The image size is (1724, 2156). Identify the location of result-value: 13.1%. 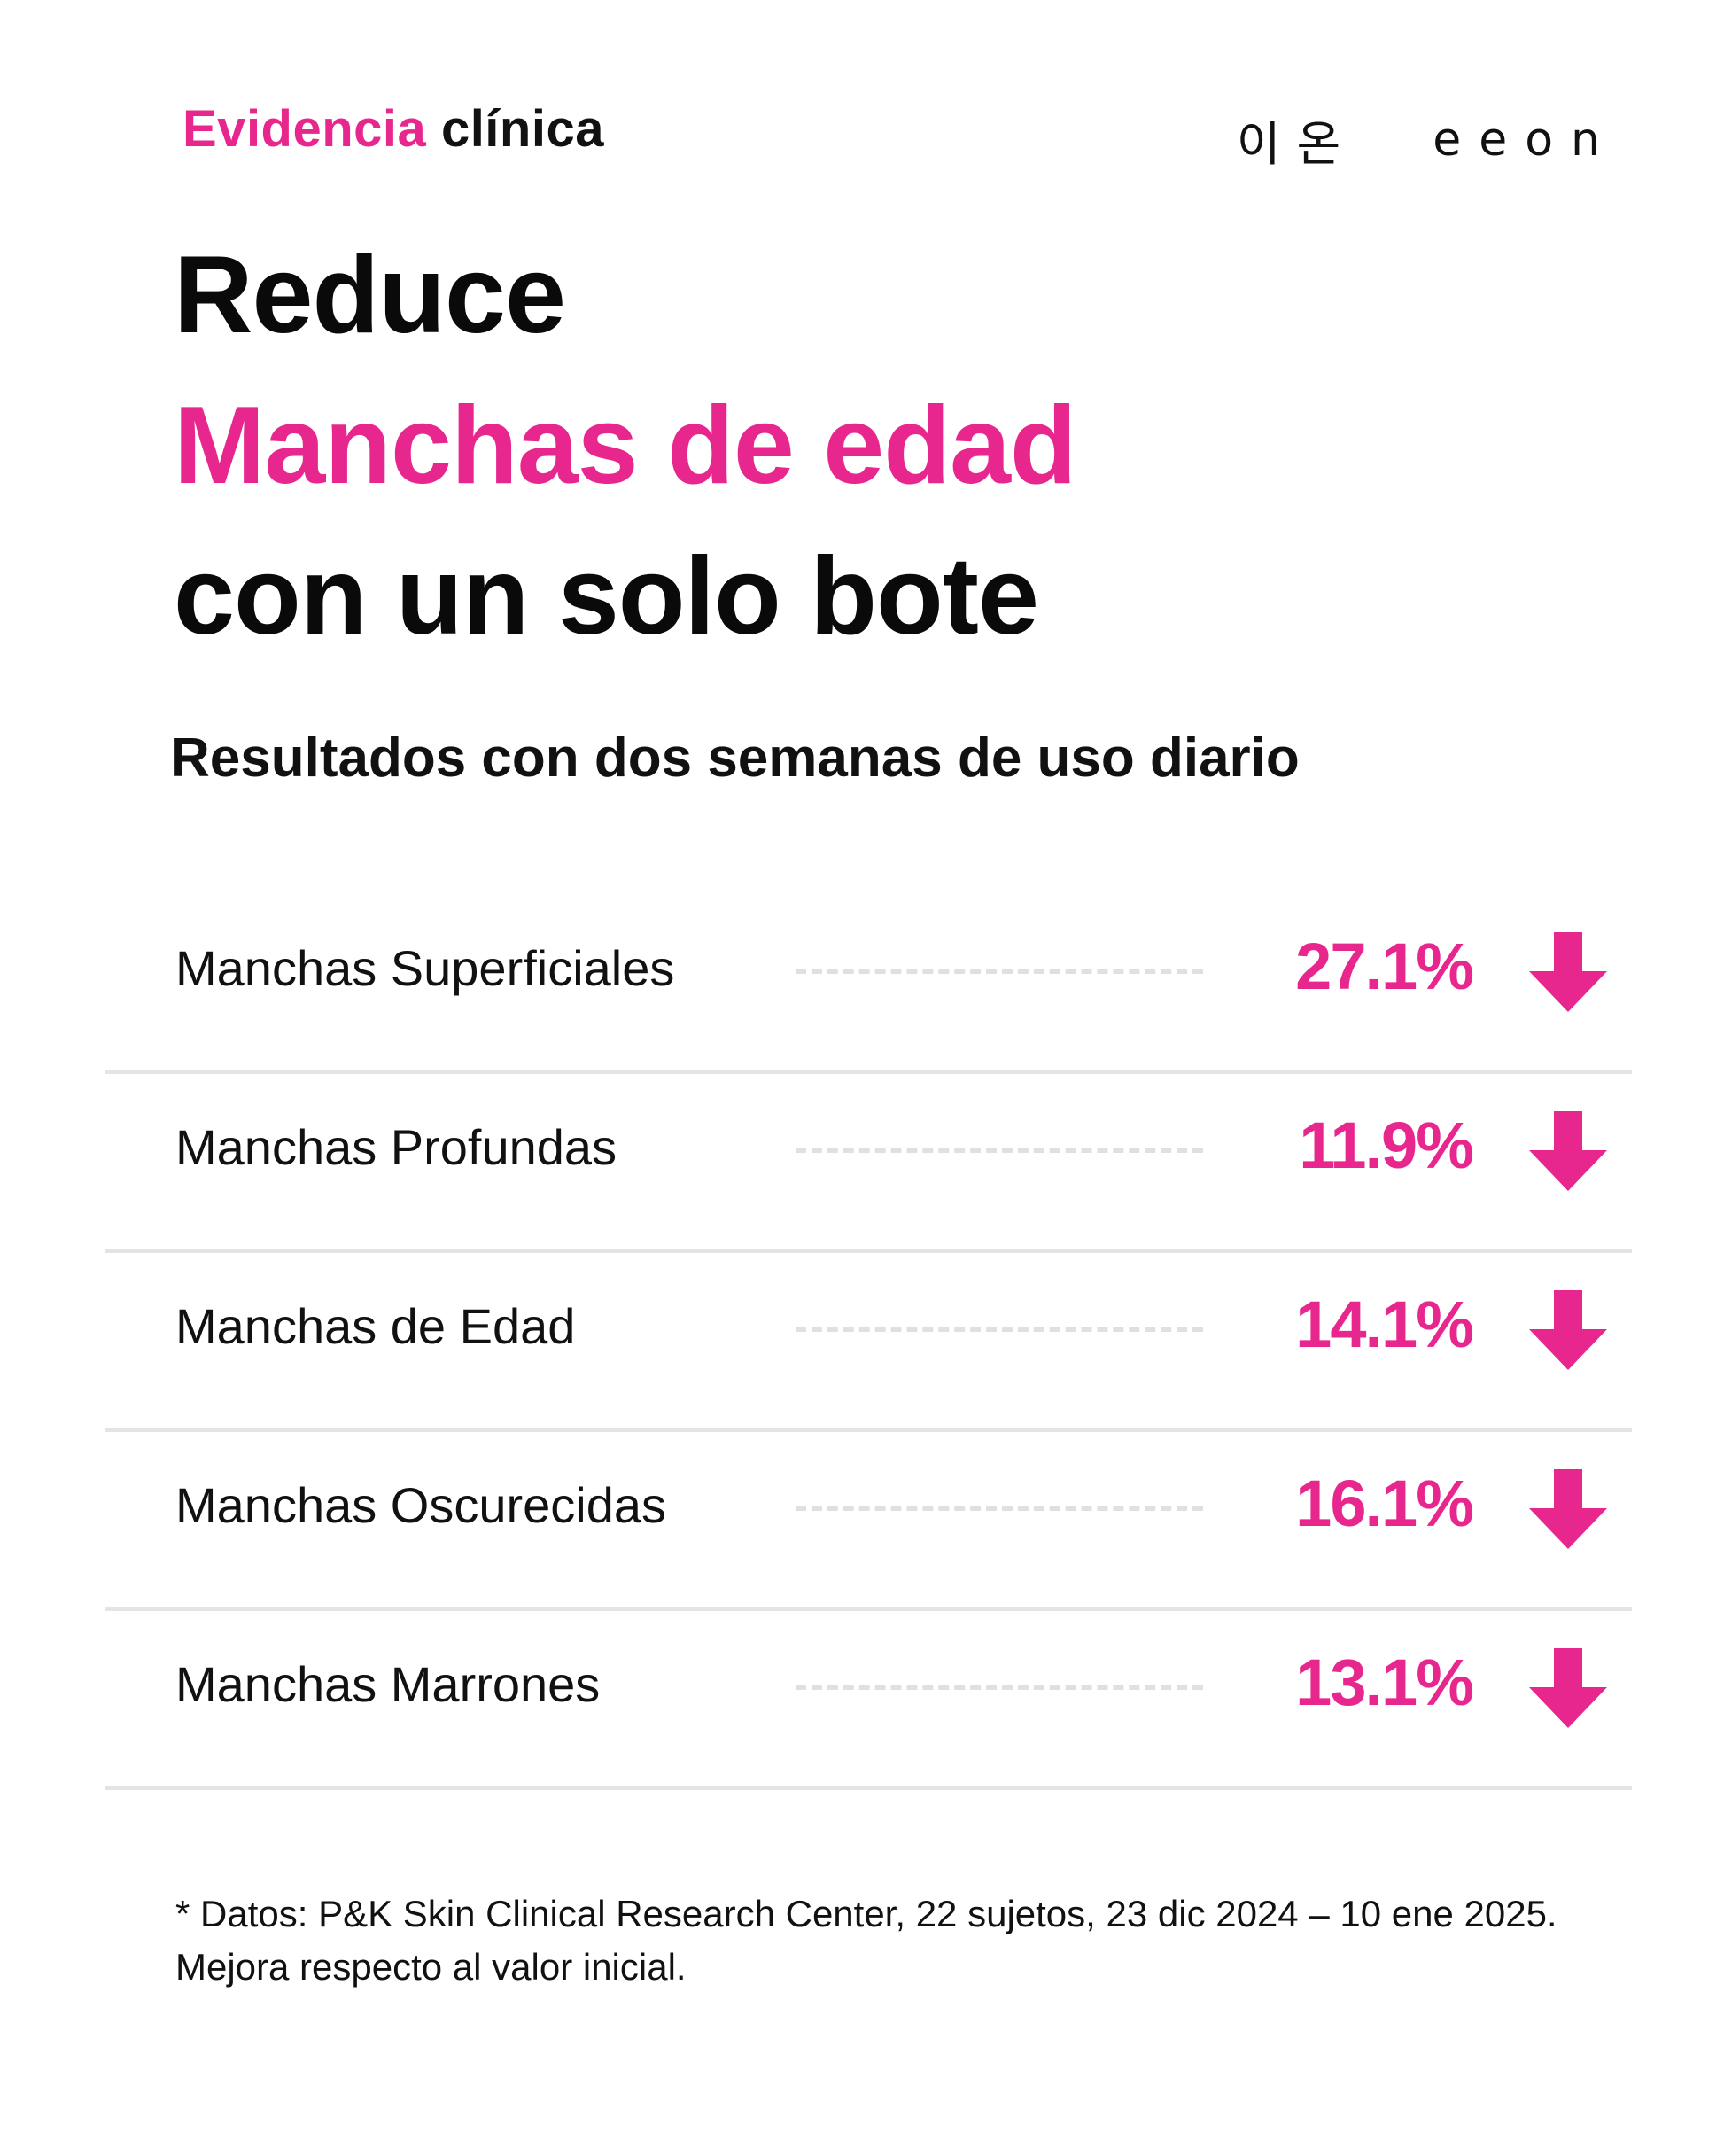
(1384, 1682).